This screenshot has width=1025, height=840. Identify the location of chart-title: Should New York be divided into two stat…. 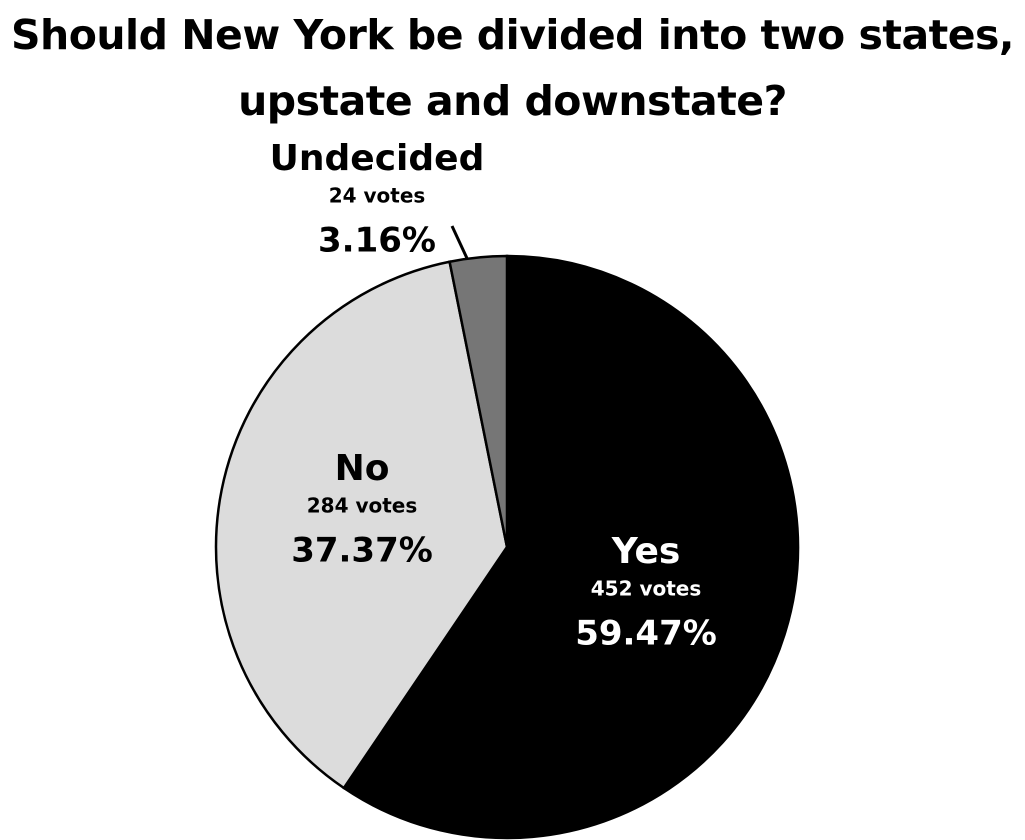
(512, 68).